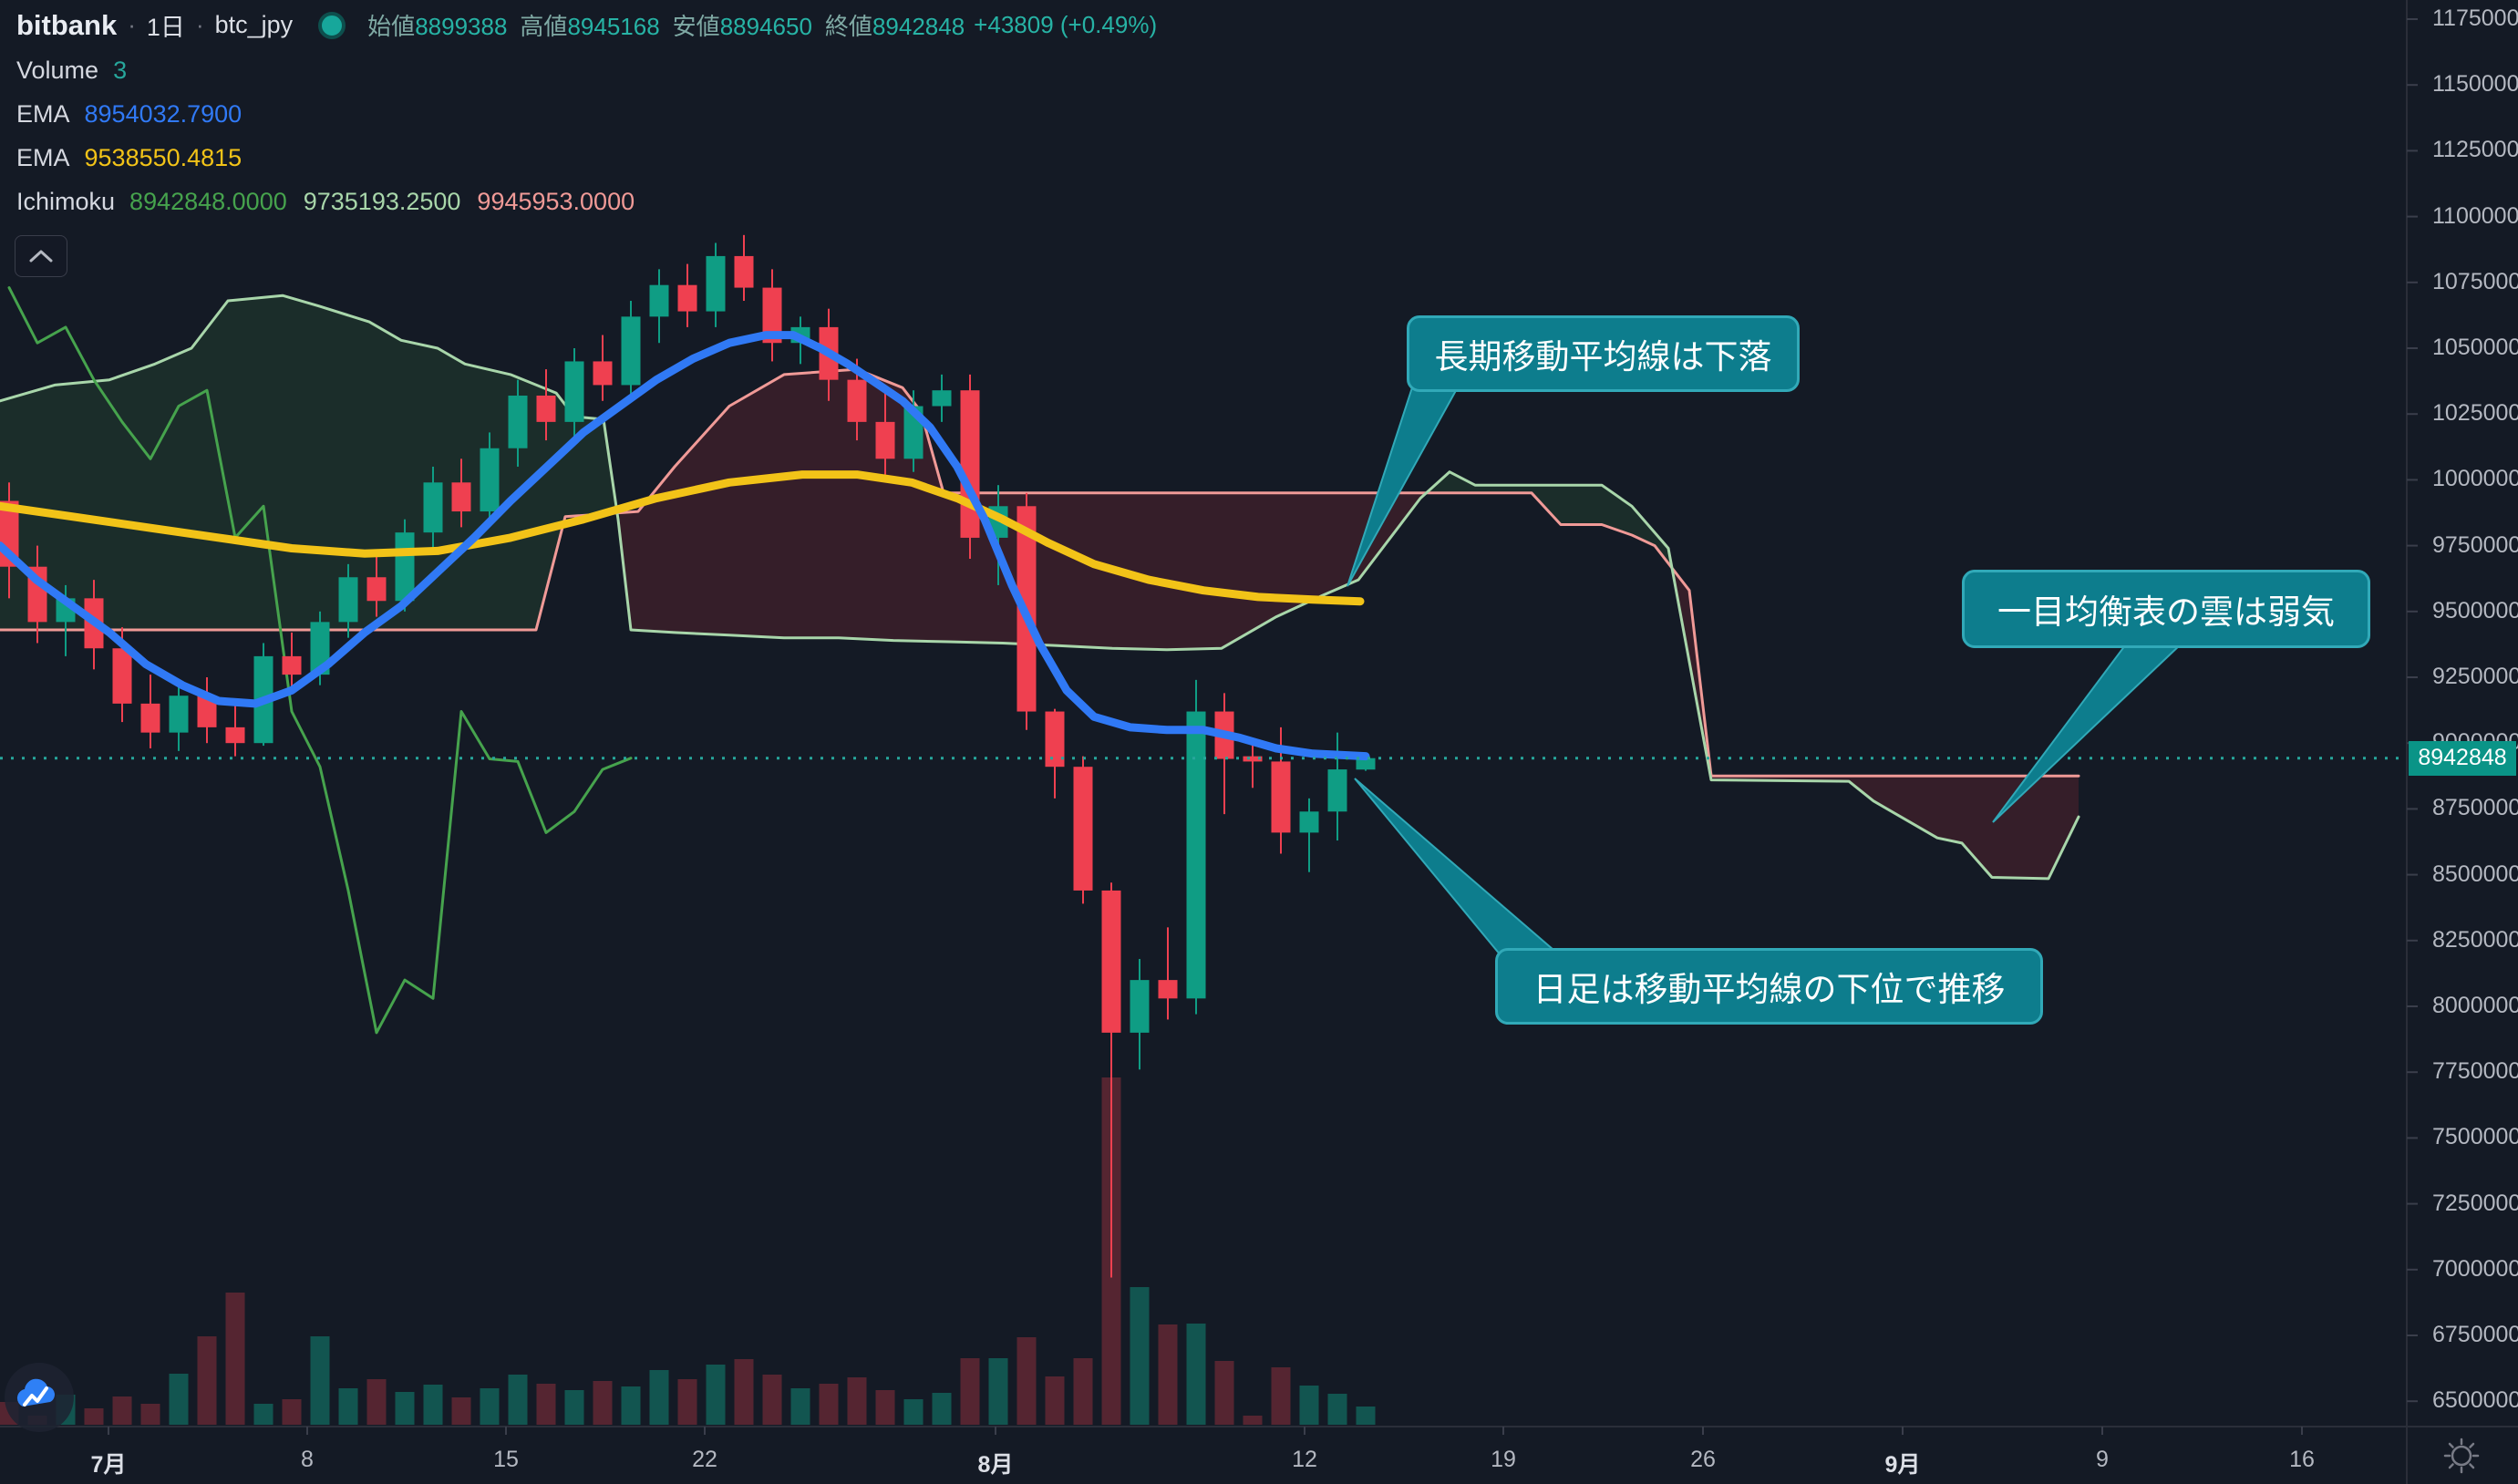 This screenshot has width=2518, height=1484. I want to click on price-axis-label: 6750000, so click(2475, 1334).